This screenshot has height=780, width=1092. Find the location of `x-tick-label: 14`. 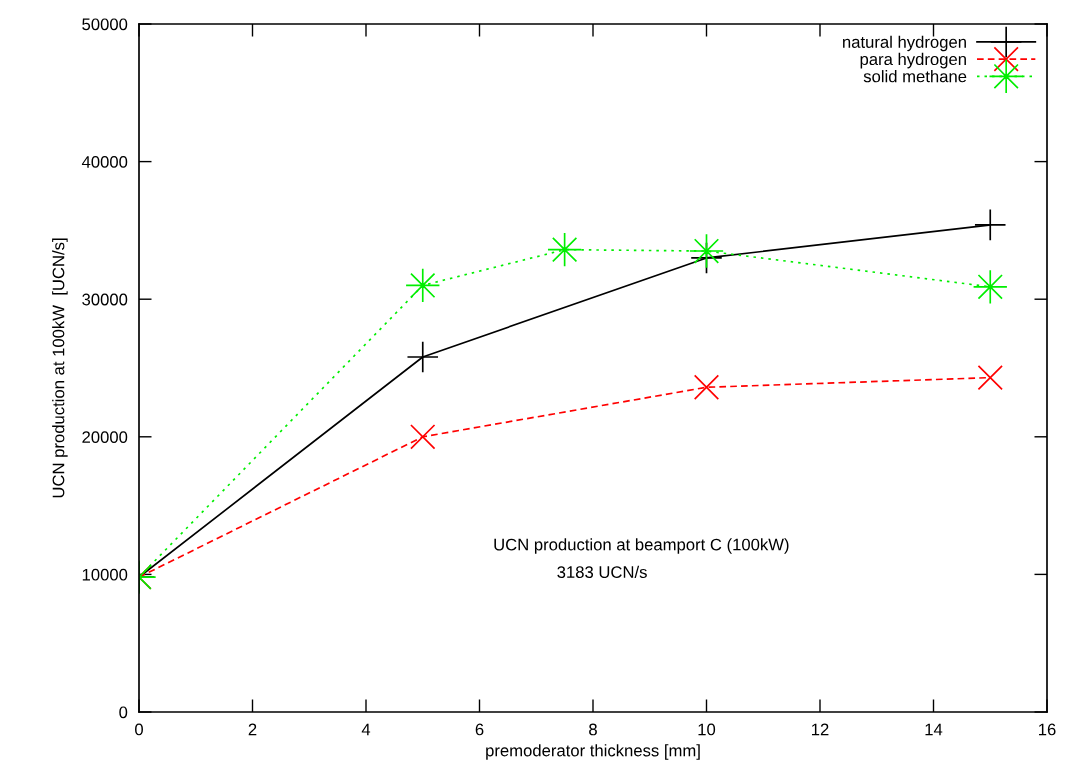

x-tick-label: 14 is located at coordinates (934, 729).